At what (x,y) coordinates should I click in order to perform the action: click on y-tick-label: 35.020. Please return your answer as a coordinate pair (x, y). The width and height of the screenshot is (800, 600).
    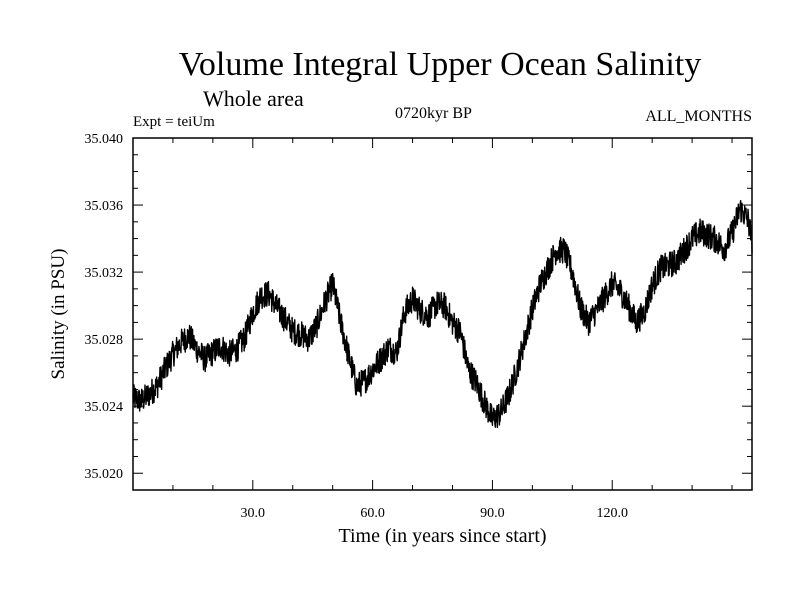
    Looking at the image, I should click on (104, 474).